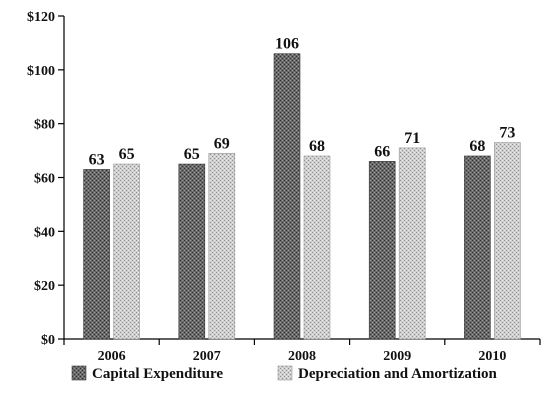 The image size is (548, 402). What do you see at coordinates (97, 159) in the screenshot?
I see `data-label: 63` at bounding box center [97, 159].